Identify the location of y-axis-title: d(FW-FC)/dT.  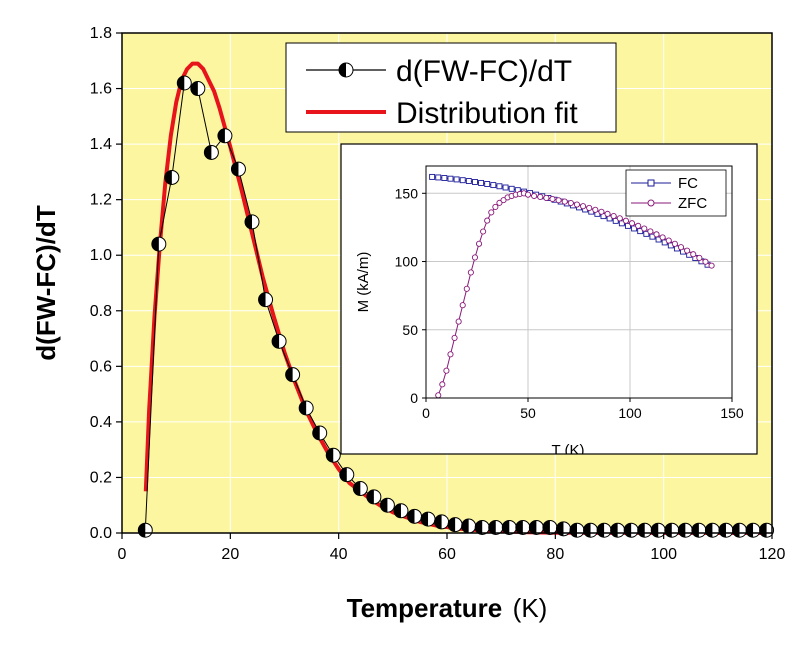
(46, 283).